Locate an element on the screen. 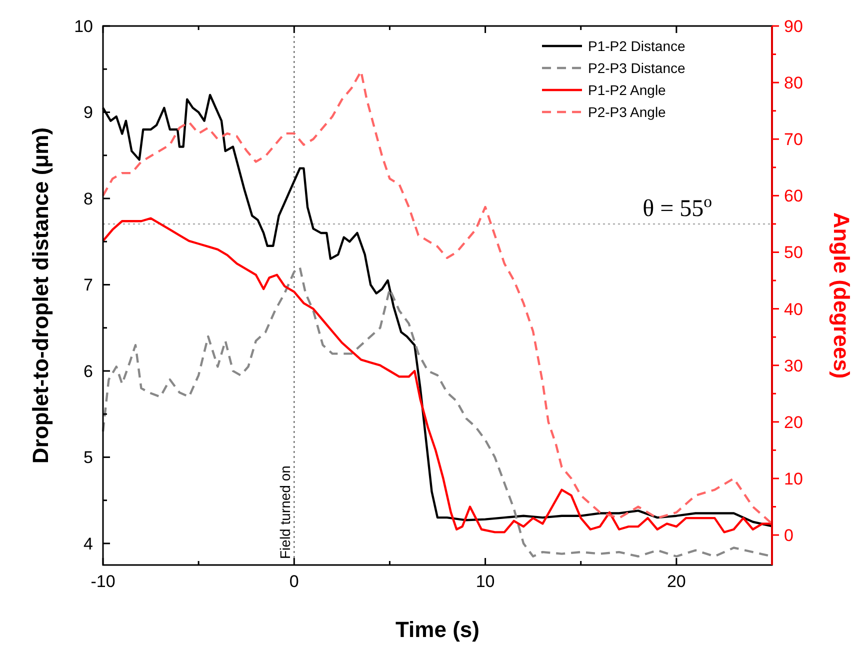 This screenshot has width=857, height=652. y2-tick-label: 50 is located at coordinates (793, 252).